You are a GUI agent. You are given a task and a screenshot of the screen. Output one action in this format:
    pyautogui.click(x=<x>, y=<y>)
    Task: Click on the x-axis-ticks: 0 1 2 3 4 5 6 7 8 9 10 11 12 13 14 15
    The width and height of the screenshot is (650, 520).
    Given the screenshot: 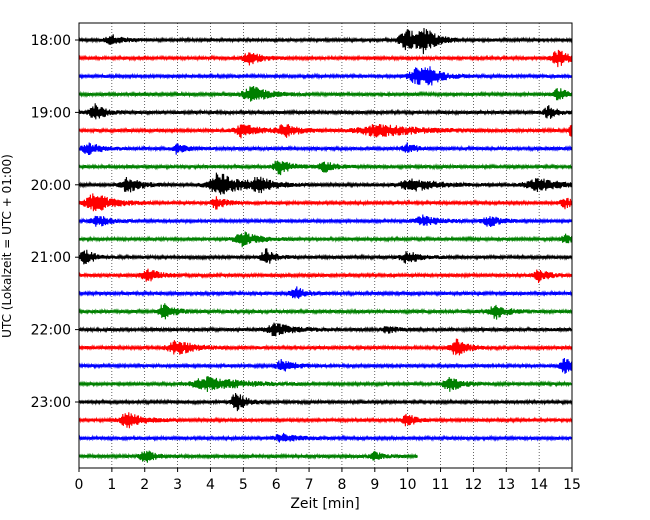 What is the action you would take?
    pyautogui.click(x=328, y=480)
    